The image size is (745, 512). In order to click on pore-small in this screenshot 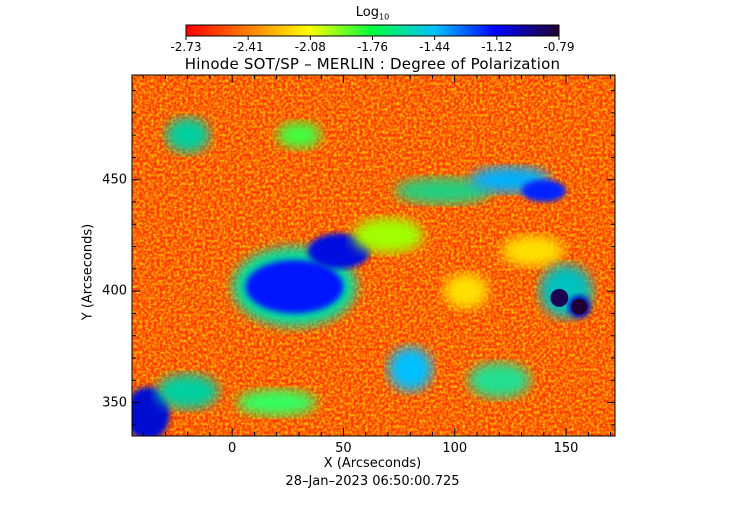, I will do `click(559, 297)`.